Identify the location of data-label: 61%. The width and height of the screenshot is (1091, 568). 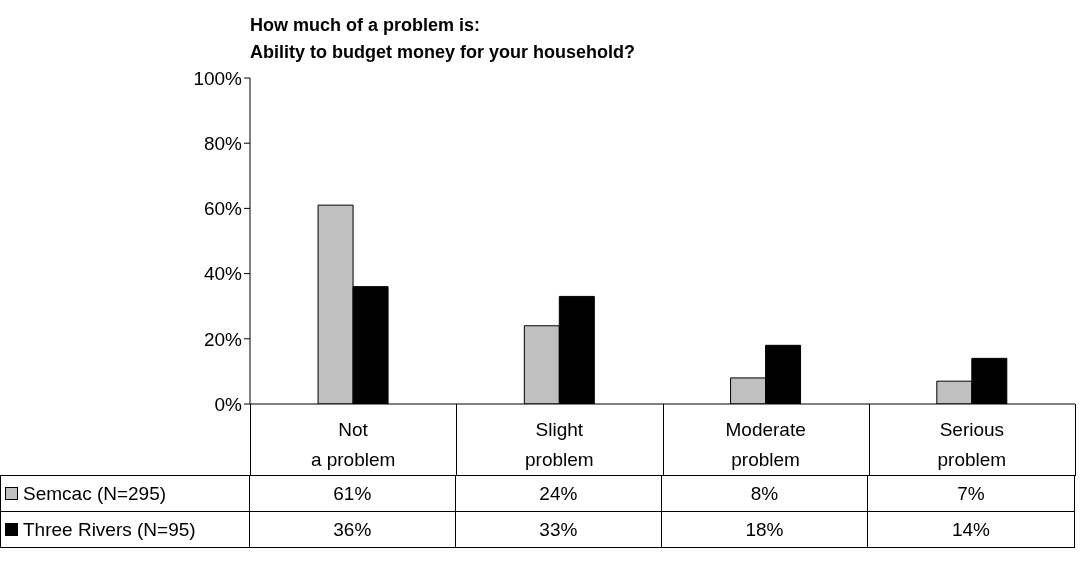
(352, 493).